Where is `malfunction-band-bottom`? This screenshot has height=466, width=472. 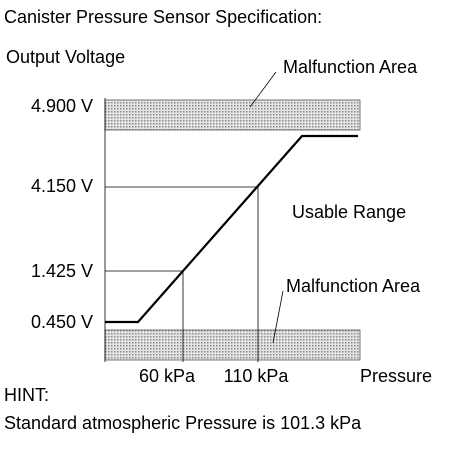 malfunction-band-bottom is located at coordinates (232, 345).